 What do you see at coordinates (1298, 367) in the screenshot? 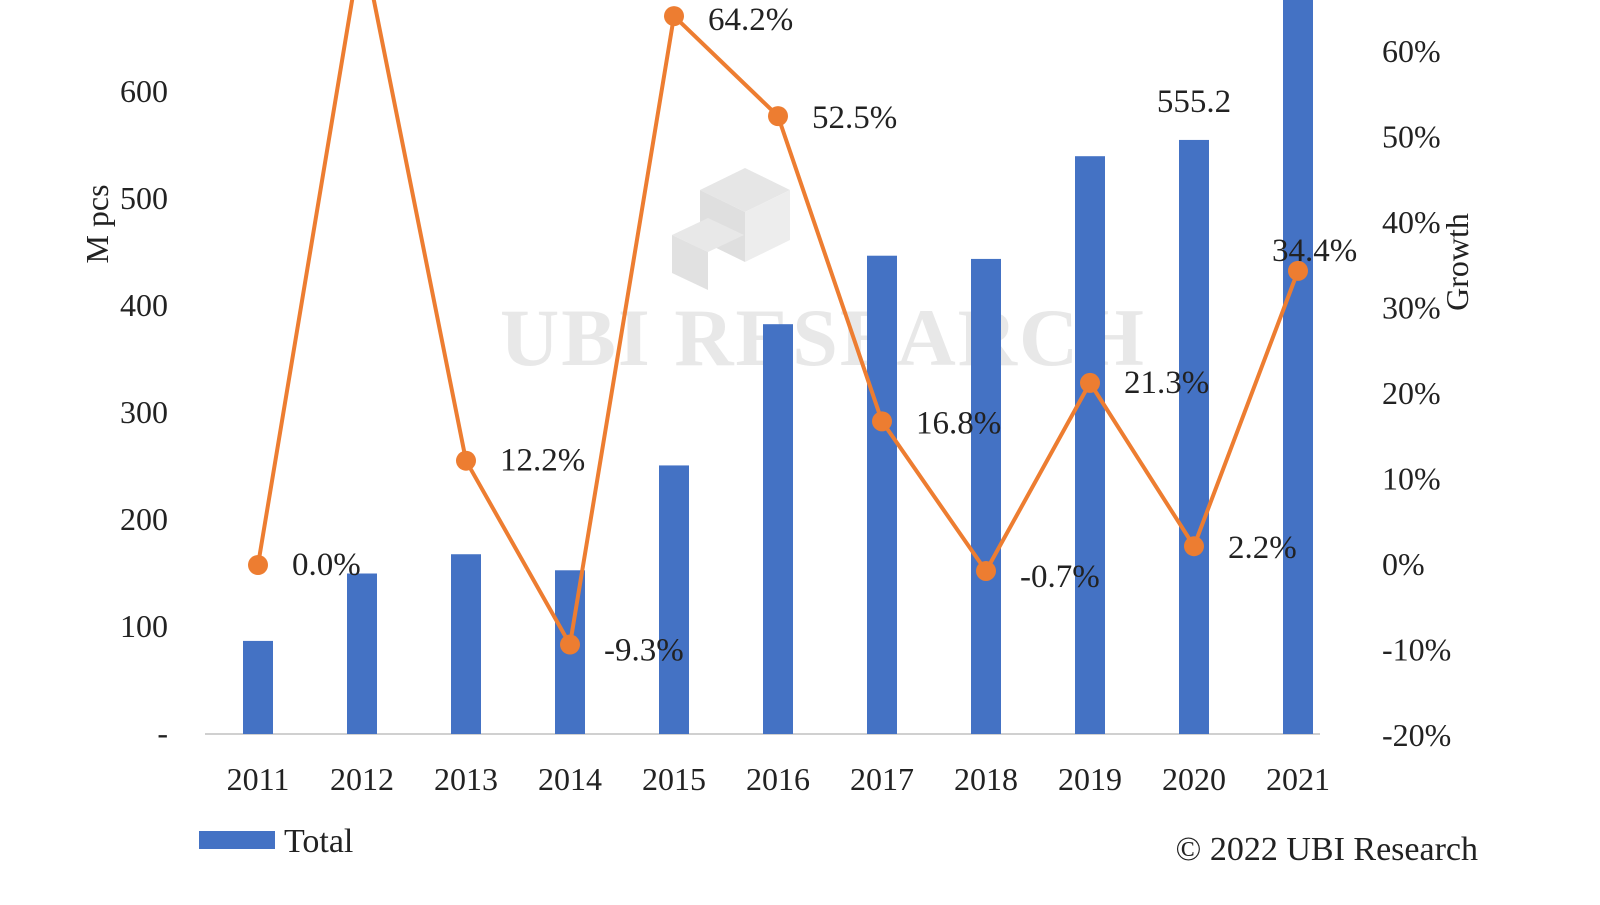
I see `bar-total-2021` at bounding box center [1298, 367].